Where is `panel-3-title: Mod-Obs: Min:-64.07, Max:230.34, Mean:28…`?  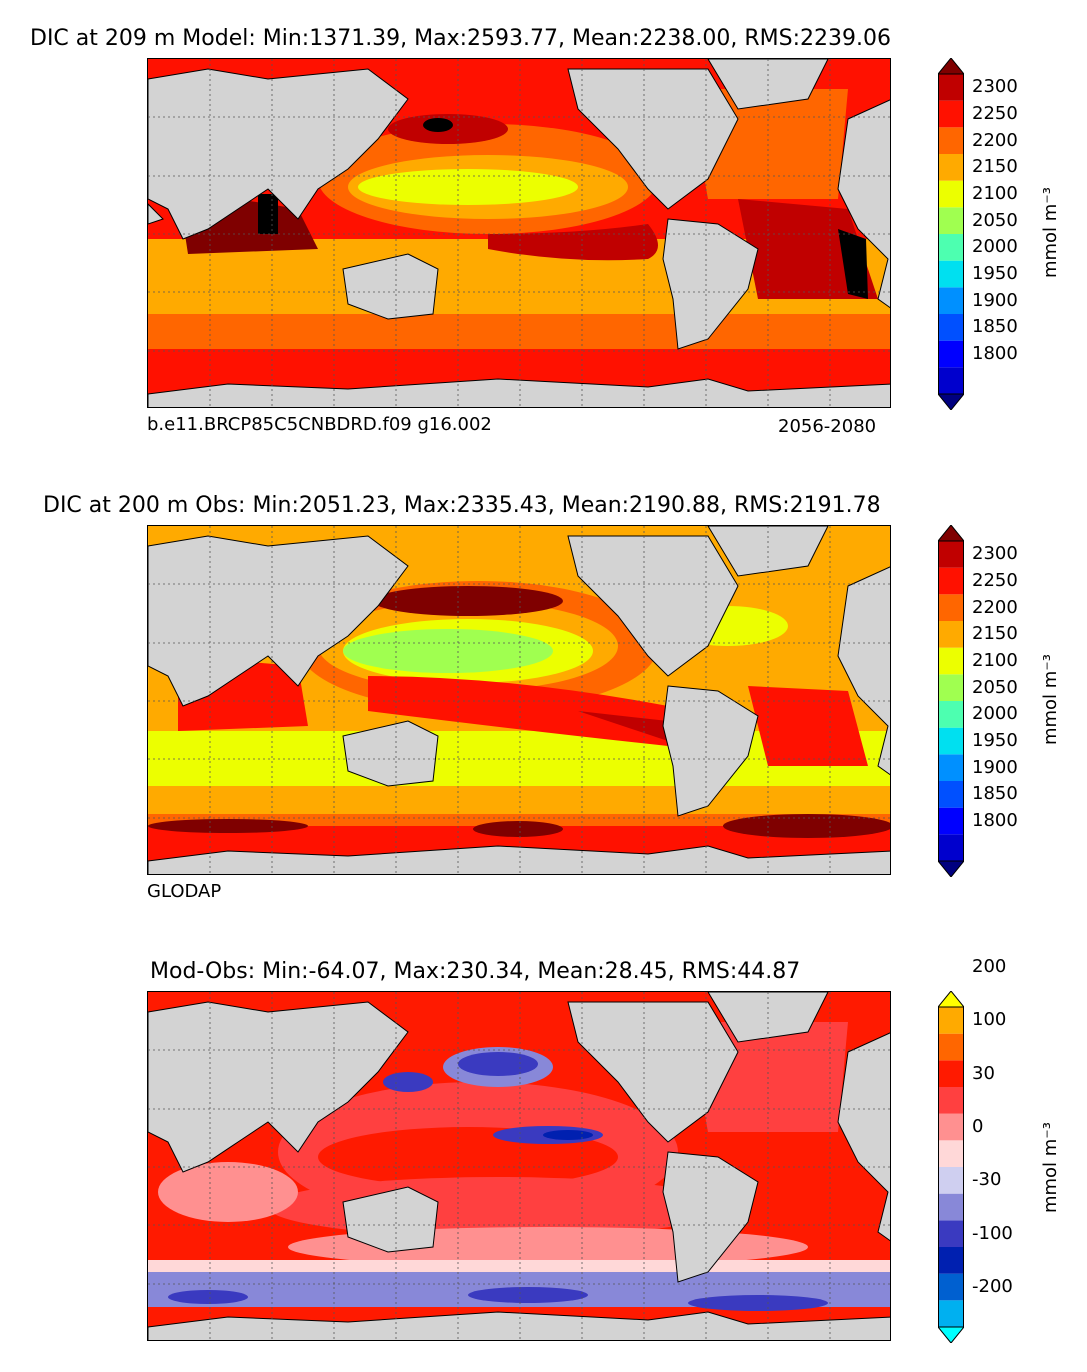 panel-3-title: Mod-Obs: Min:-64.07, Max:230.34, Mean:28… is located at coordinates (475, 971).